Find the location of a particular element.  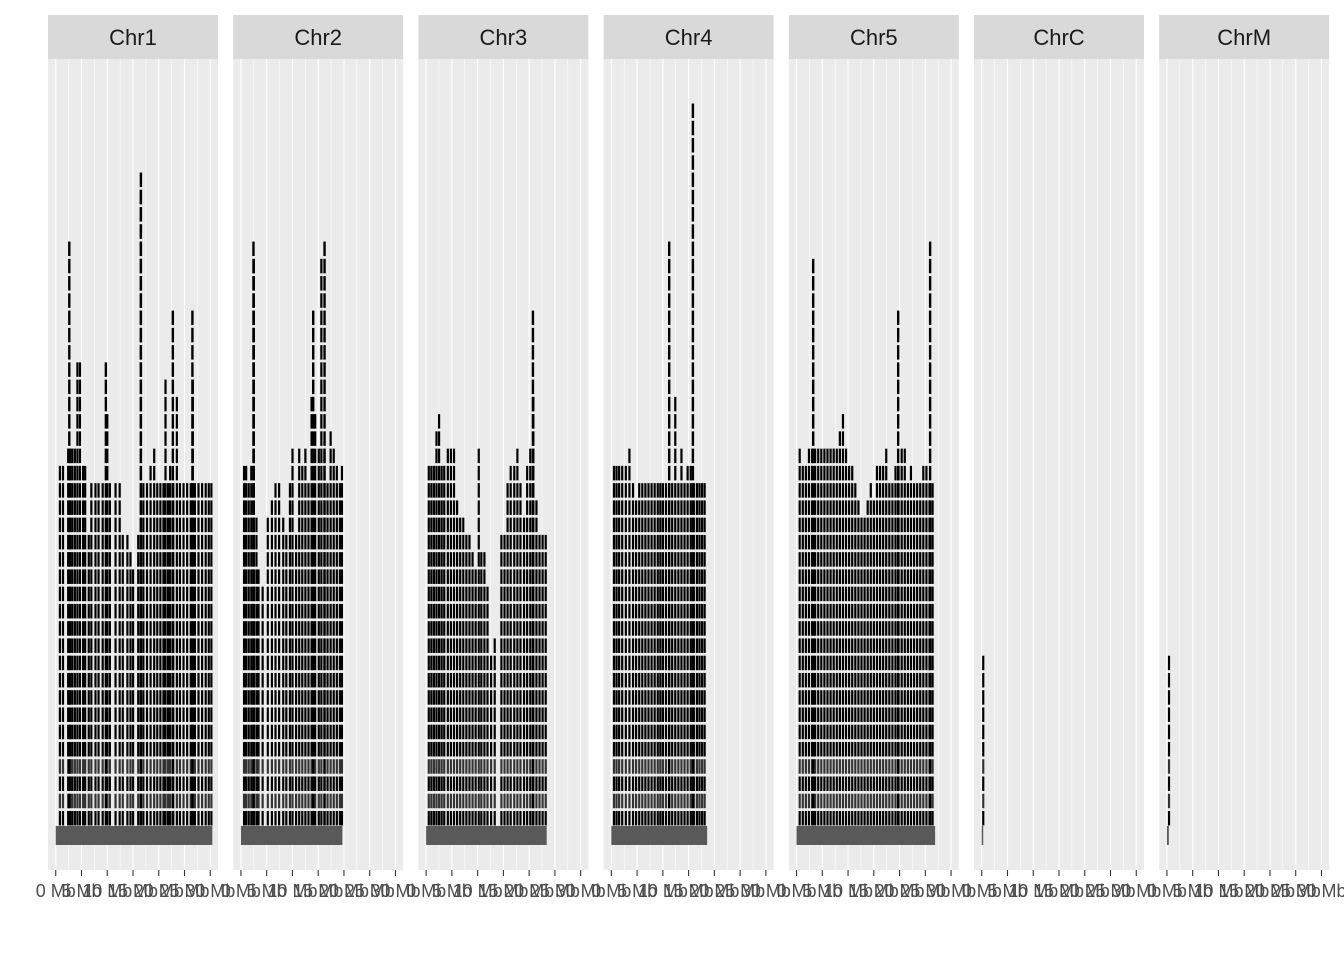

x-tick-label: 15 Mb is located at coordinates (318, 891).